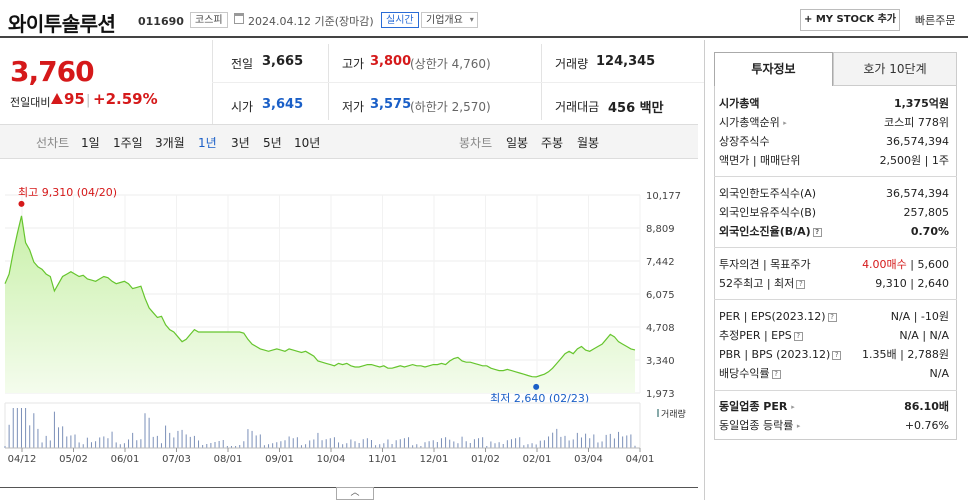  Describe the element at coordinates (660, 328) in the screenshot. I see `y-tick-label: 4,708` at that location.